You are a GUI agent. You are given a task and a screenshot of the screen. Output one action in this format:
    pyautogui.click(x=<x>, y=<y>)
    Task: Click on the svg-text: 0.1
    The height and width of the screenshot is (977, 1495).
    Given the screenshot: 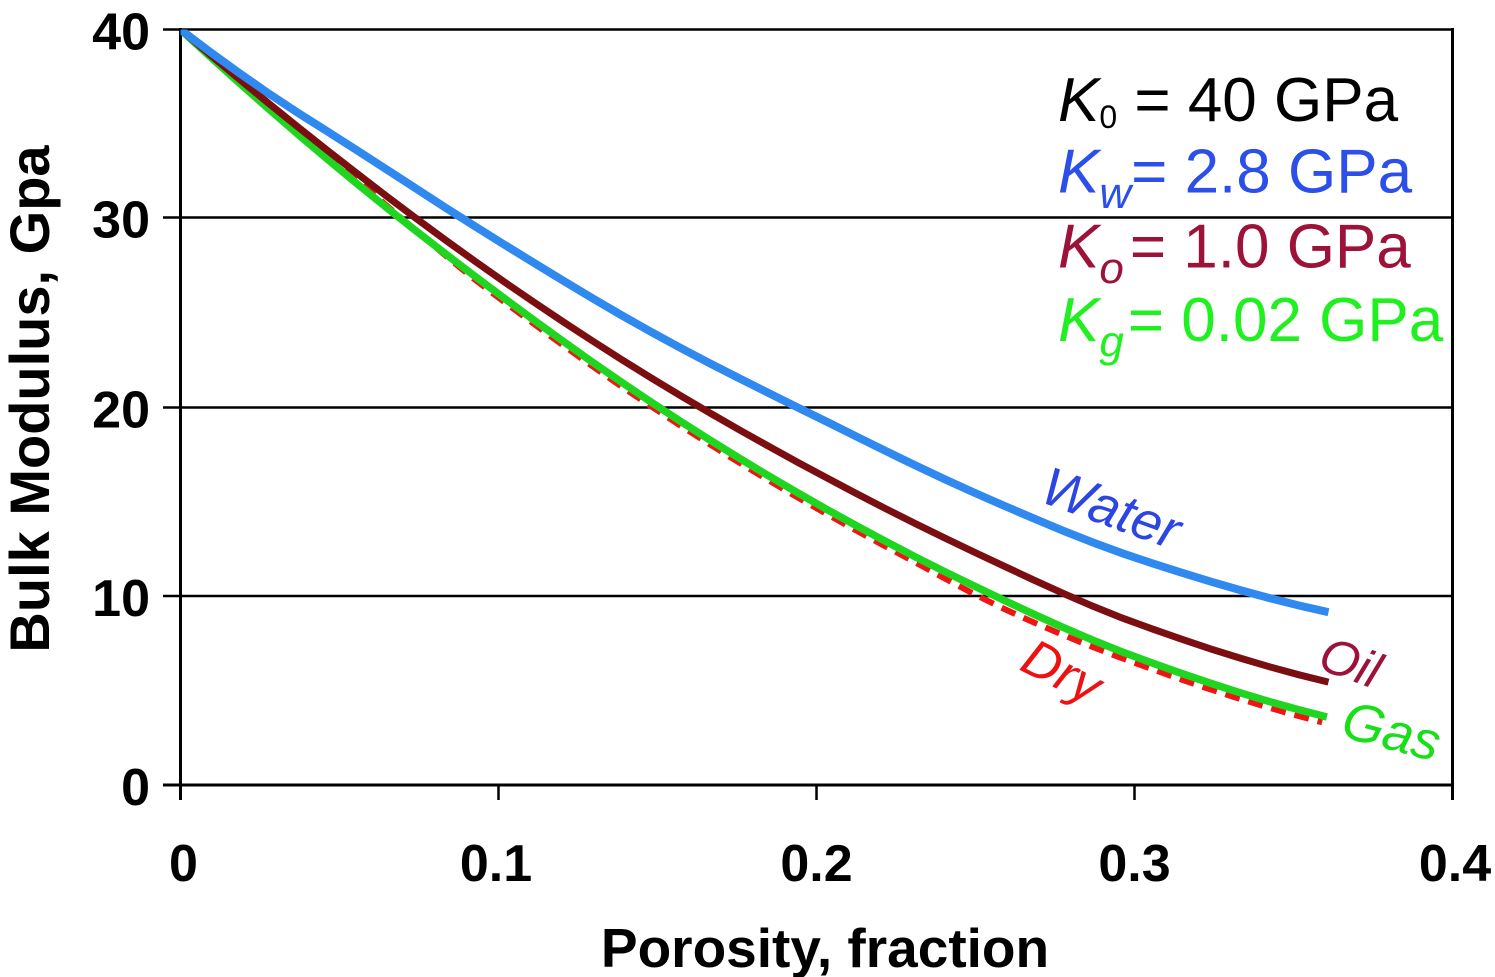 What is the action you would take?
    pyautogui.click(x=496, y=864)
    